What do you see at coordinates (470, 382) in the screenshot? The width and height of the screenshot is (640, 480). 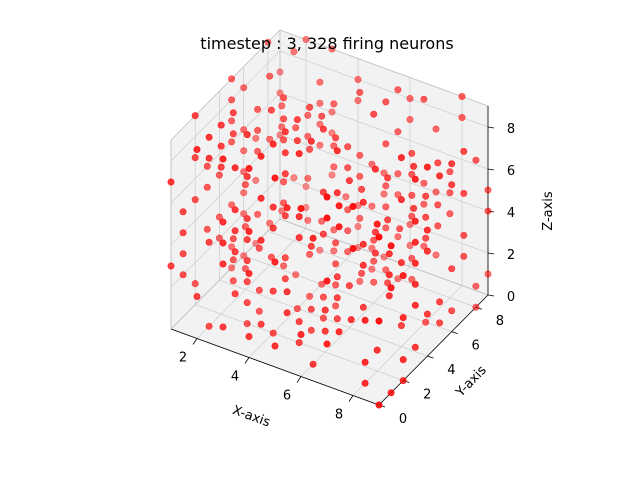 I see `y-axis-label: Y-axis` at bounding box center [470, 382].